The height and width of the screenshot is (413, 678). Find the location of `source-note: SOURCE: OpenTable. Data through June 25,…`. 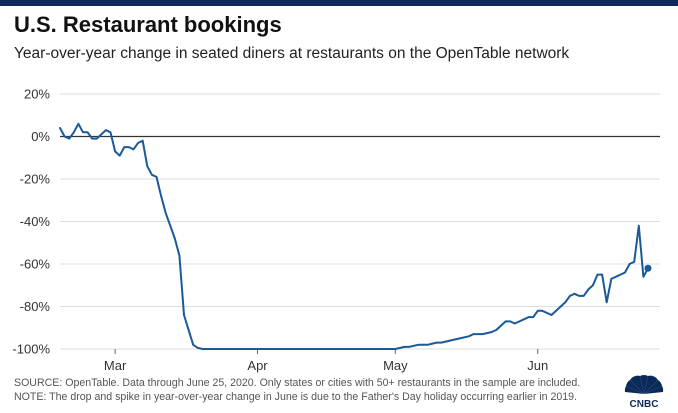

source-note: SOURCE: OpenTable. Data through June 25,… is located at coordinates (297, 383).